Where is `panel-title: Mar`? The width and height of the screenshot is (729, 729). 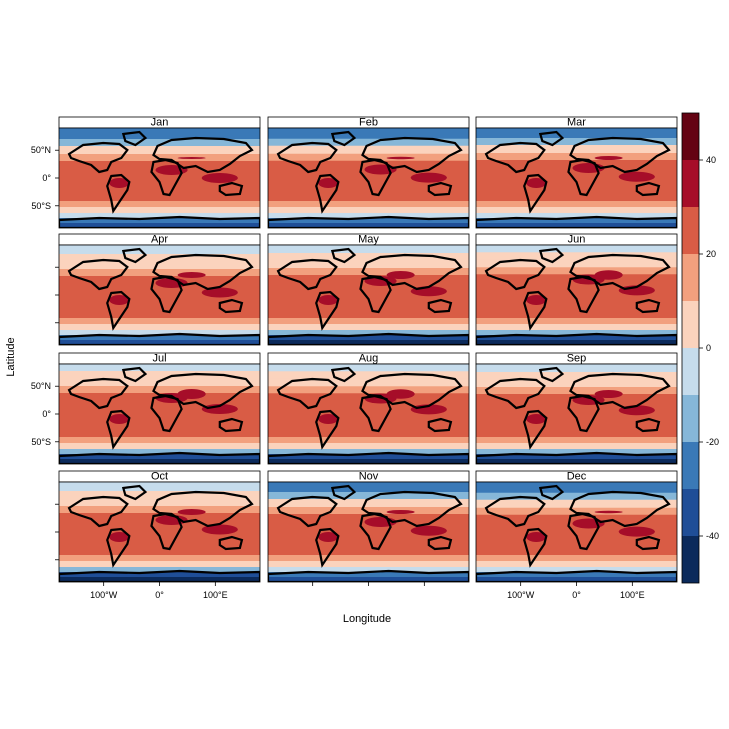 panel-title: Mar is located at coordinates (576, 123).